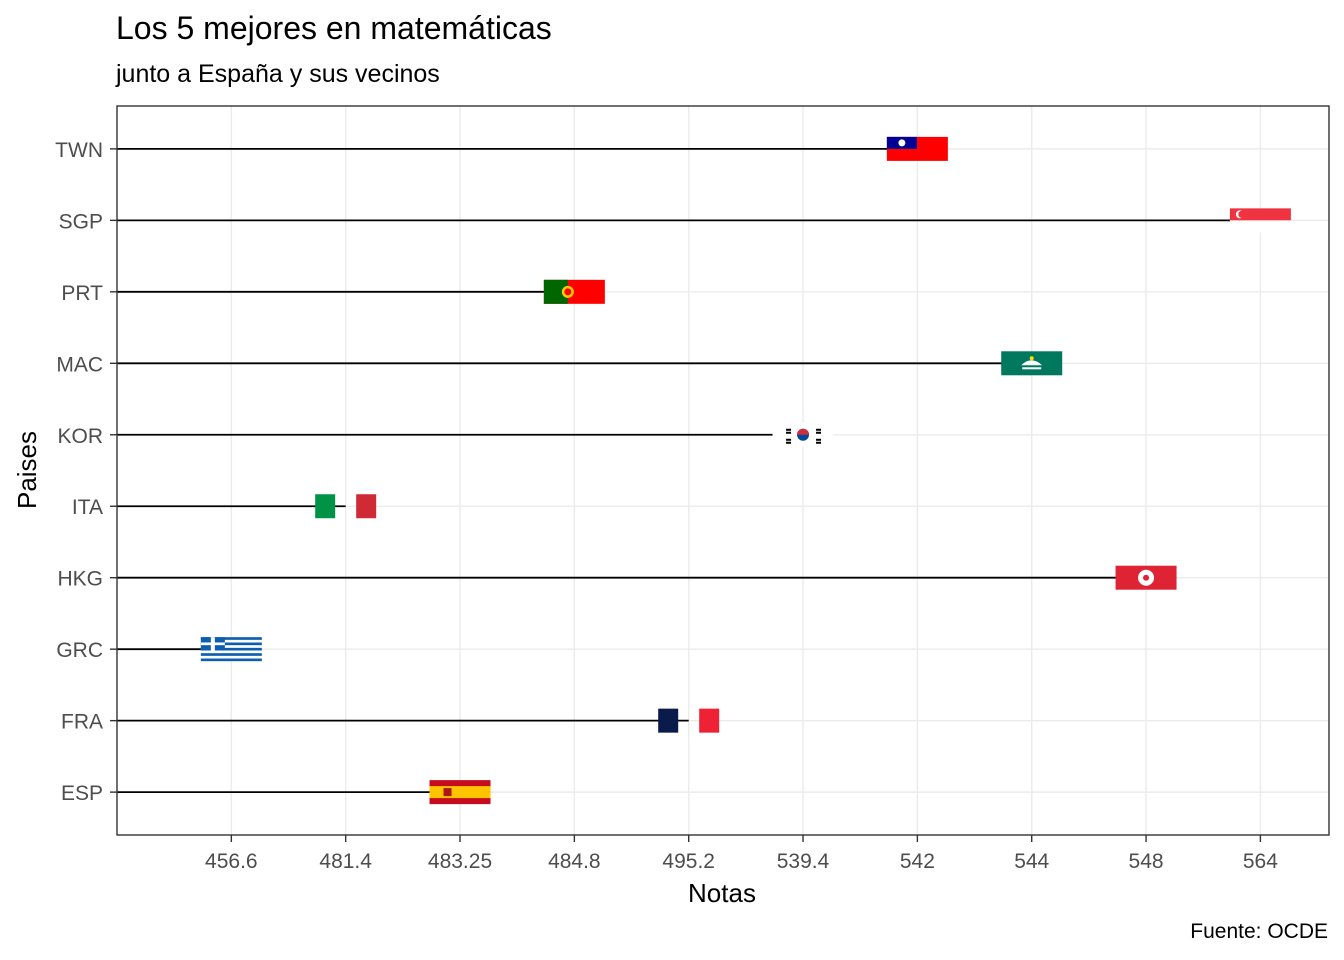 This screenshot has height=960, width=1344. What do you see at coordinates (82, 293) in the screenshot?
I see `y-tick-label: PRT` at bounding box center [82, 293].